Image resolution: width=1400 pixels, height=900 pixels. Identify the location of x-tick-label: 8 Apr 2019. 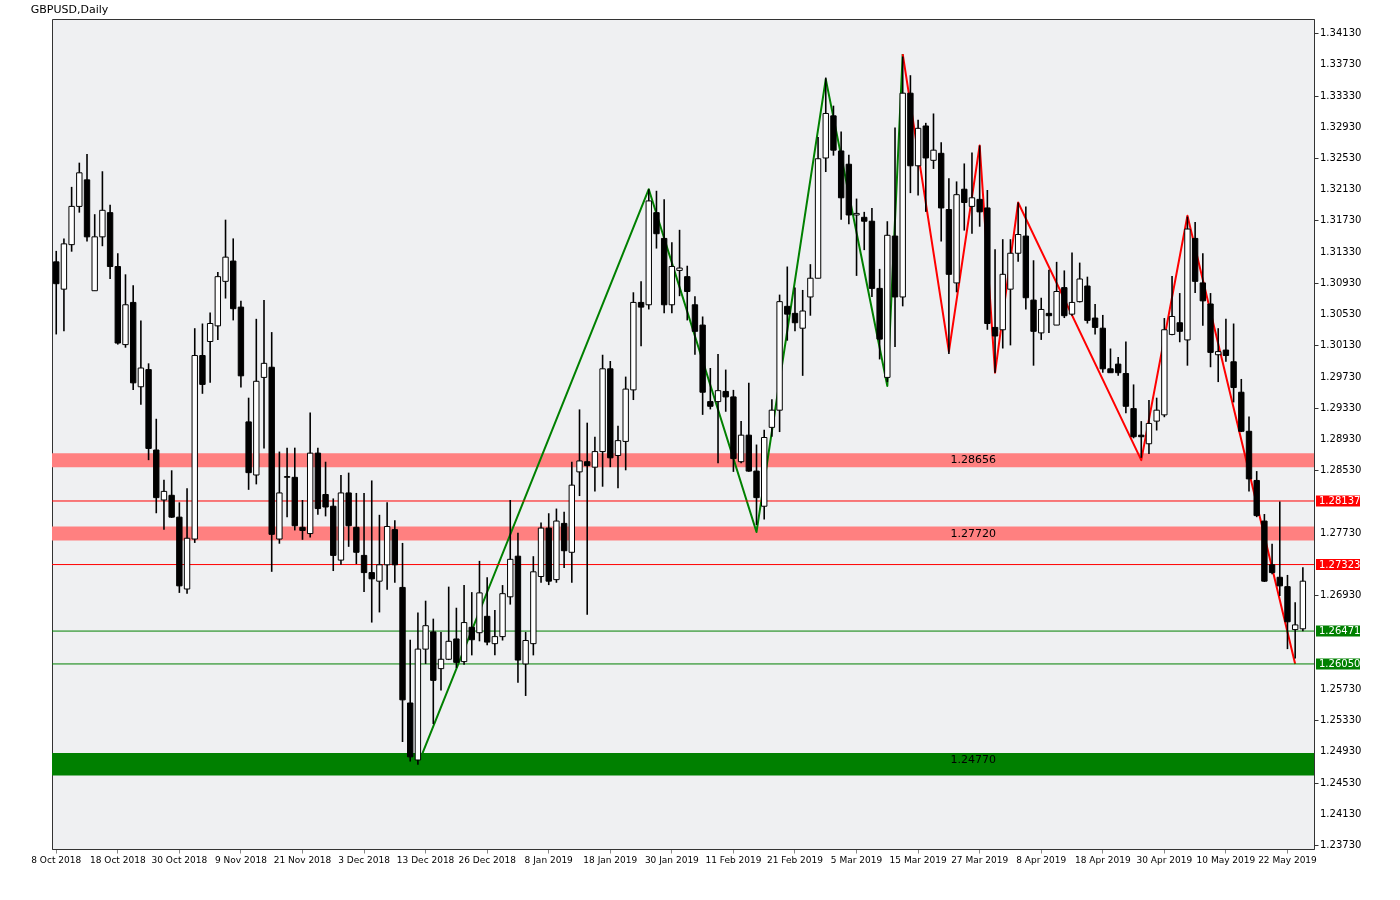
(1041, 859).